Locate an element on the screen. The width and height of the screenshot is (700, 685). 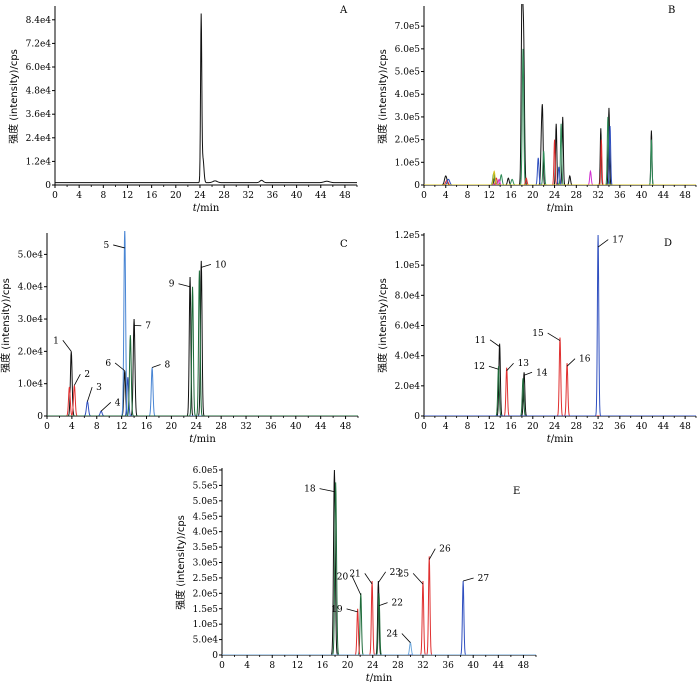
peak-label: 16 is located at coordinates (585, 360).